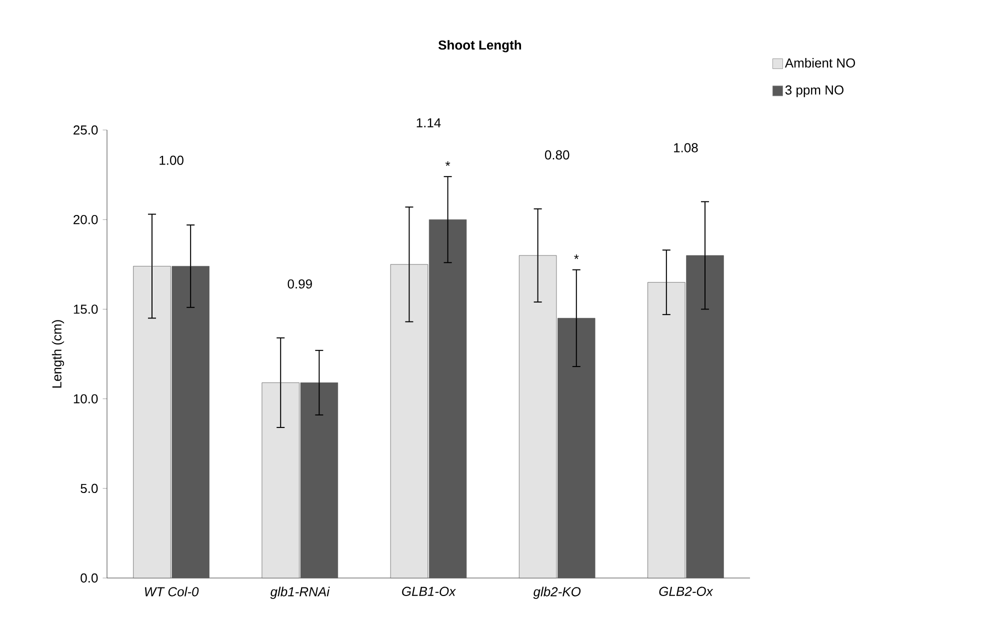 Image resolution: width=982 pixels, height=621 pixels. I want to click on annotation: 0.99, so click(300, 284).